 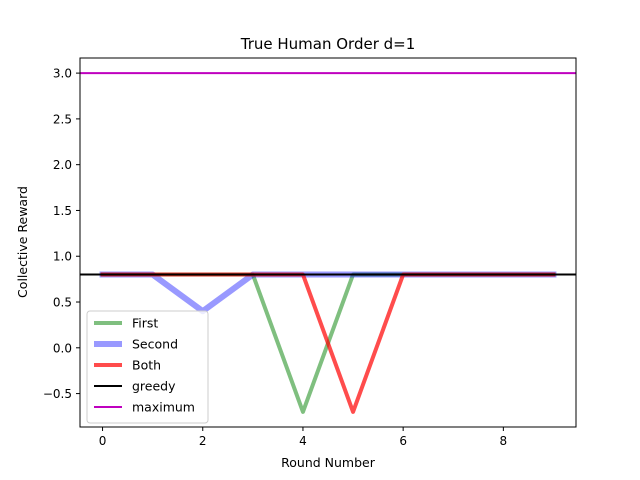 What do you see at coordinates (504, 441) in the screenshot?
I see `x-tick-label: 8` at bounding box center [504, 441].